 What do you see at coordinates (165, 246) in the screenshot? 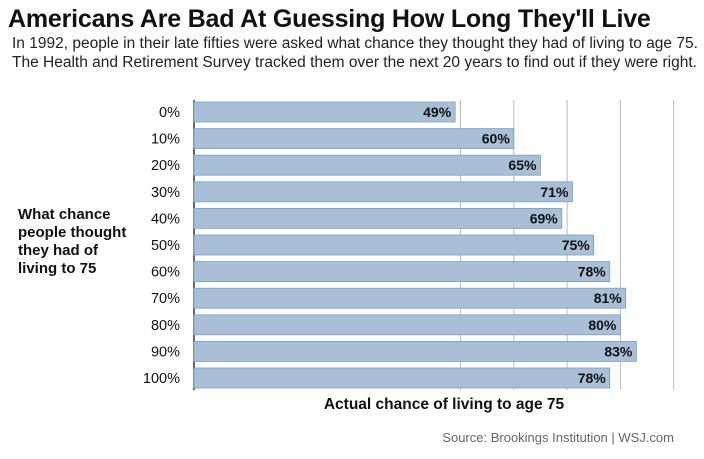
I see `y-tick-label: 50%` at bounding box center [165, 246].